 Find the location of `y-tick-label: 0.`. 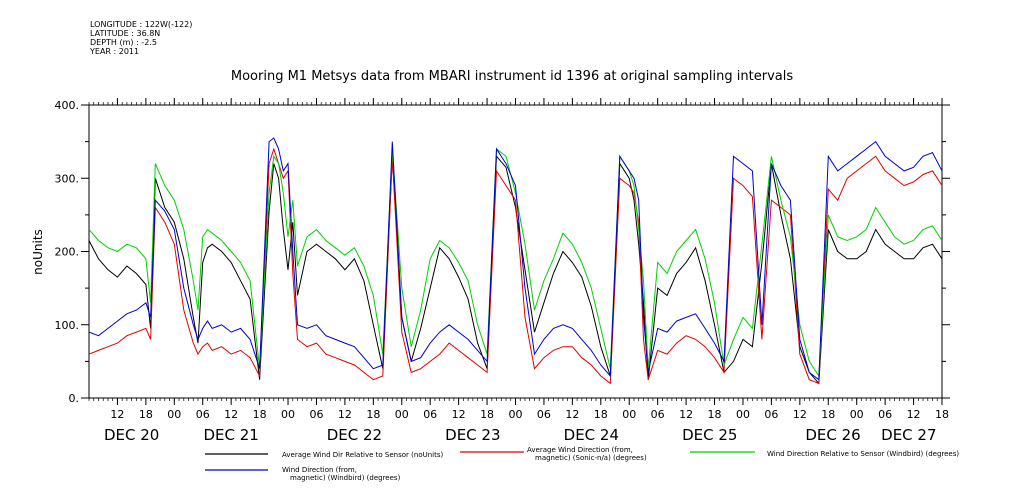

y-tick-label: 0. is located at coordinates (74, 398).